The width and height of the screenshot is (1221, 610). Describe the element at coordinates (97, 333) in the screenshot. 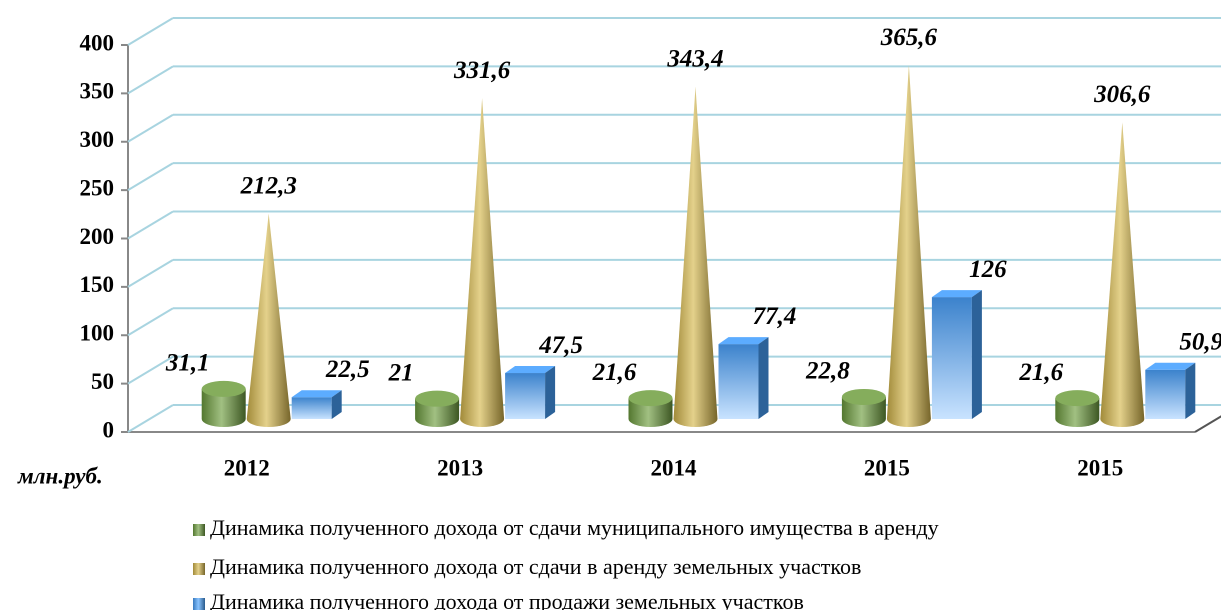

I see `y-tick-label: 100` at that location.